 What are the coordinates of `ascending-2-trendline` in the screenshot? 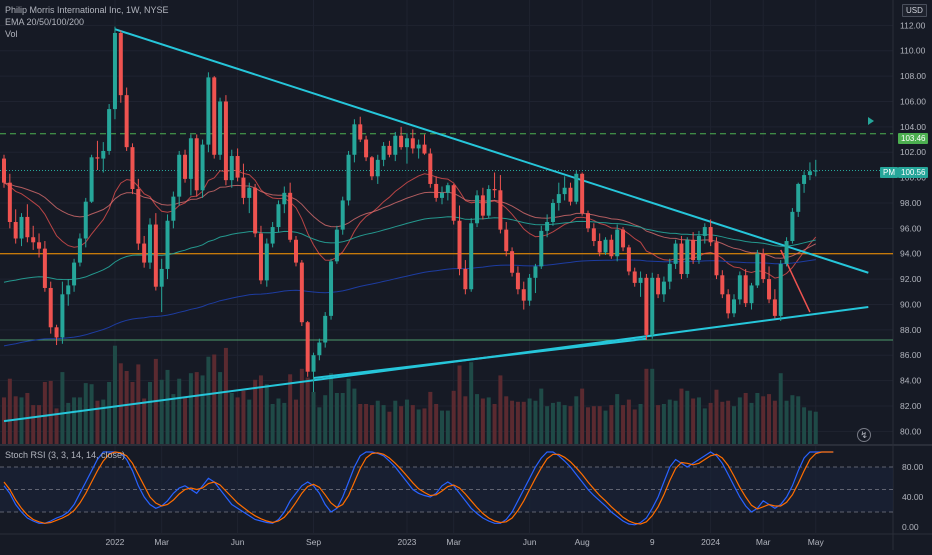 It's located at (480, 358).